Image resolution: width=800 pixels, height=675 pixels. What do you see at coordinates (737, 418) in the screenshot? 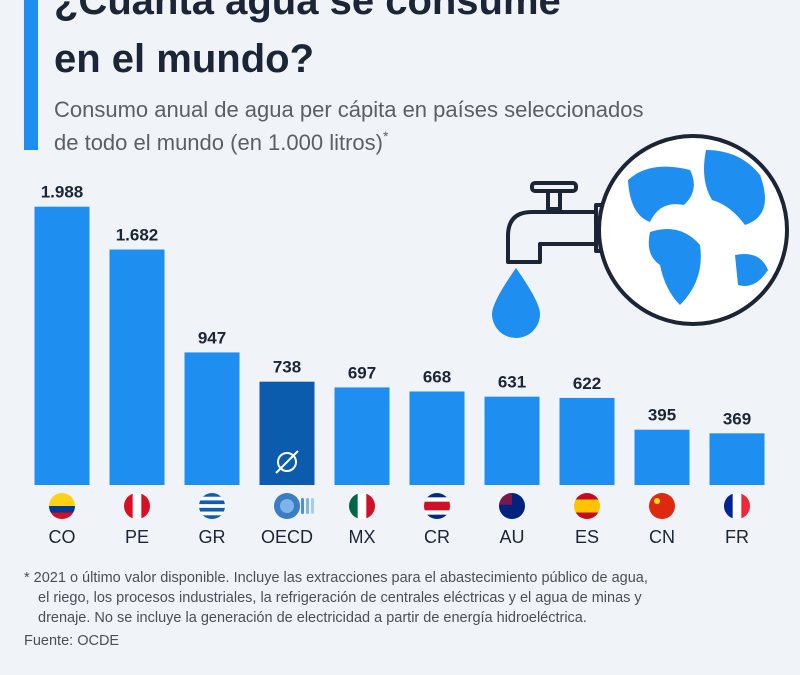
I see `value-label: 369` at bounding box center [737, 418].